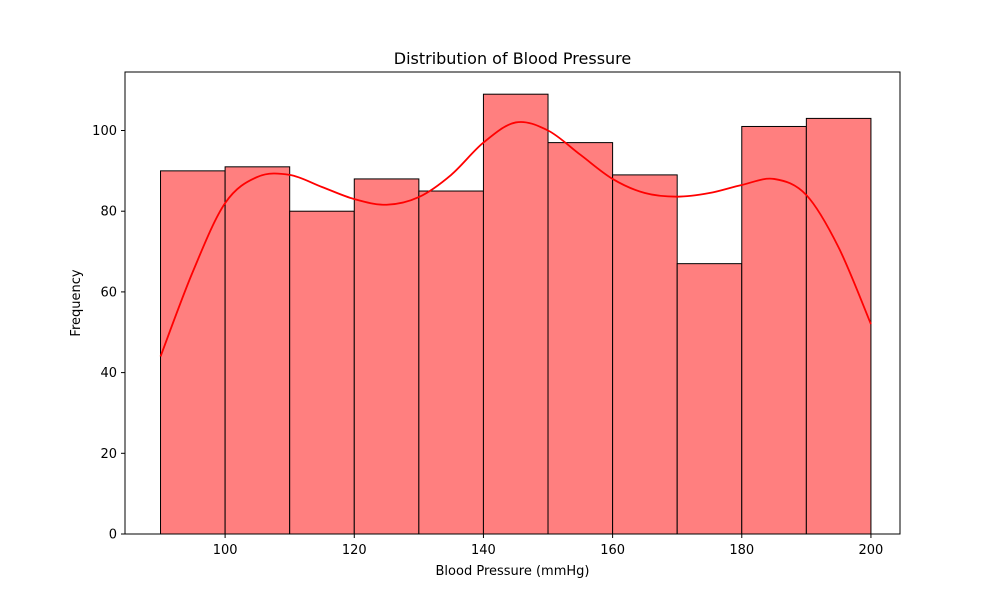  I want to click on y-tick-label: 60, so click(108, 292).